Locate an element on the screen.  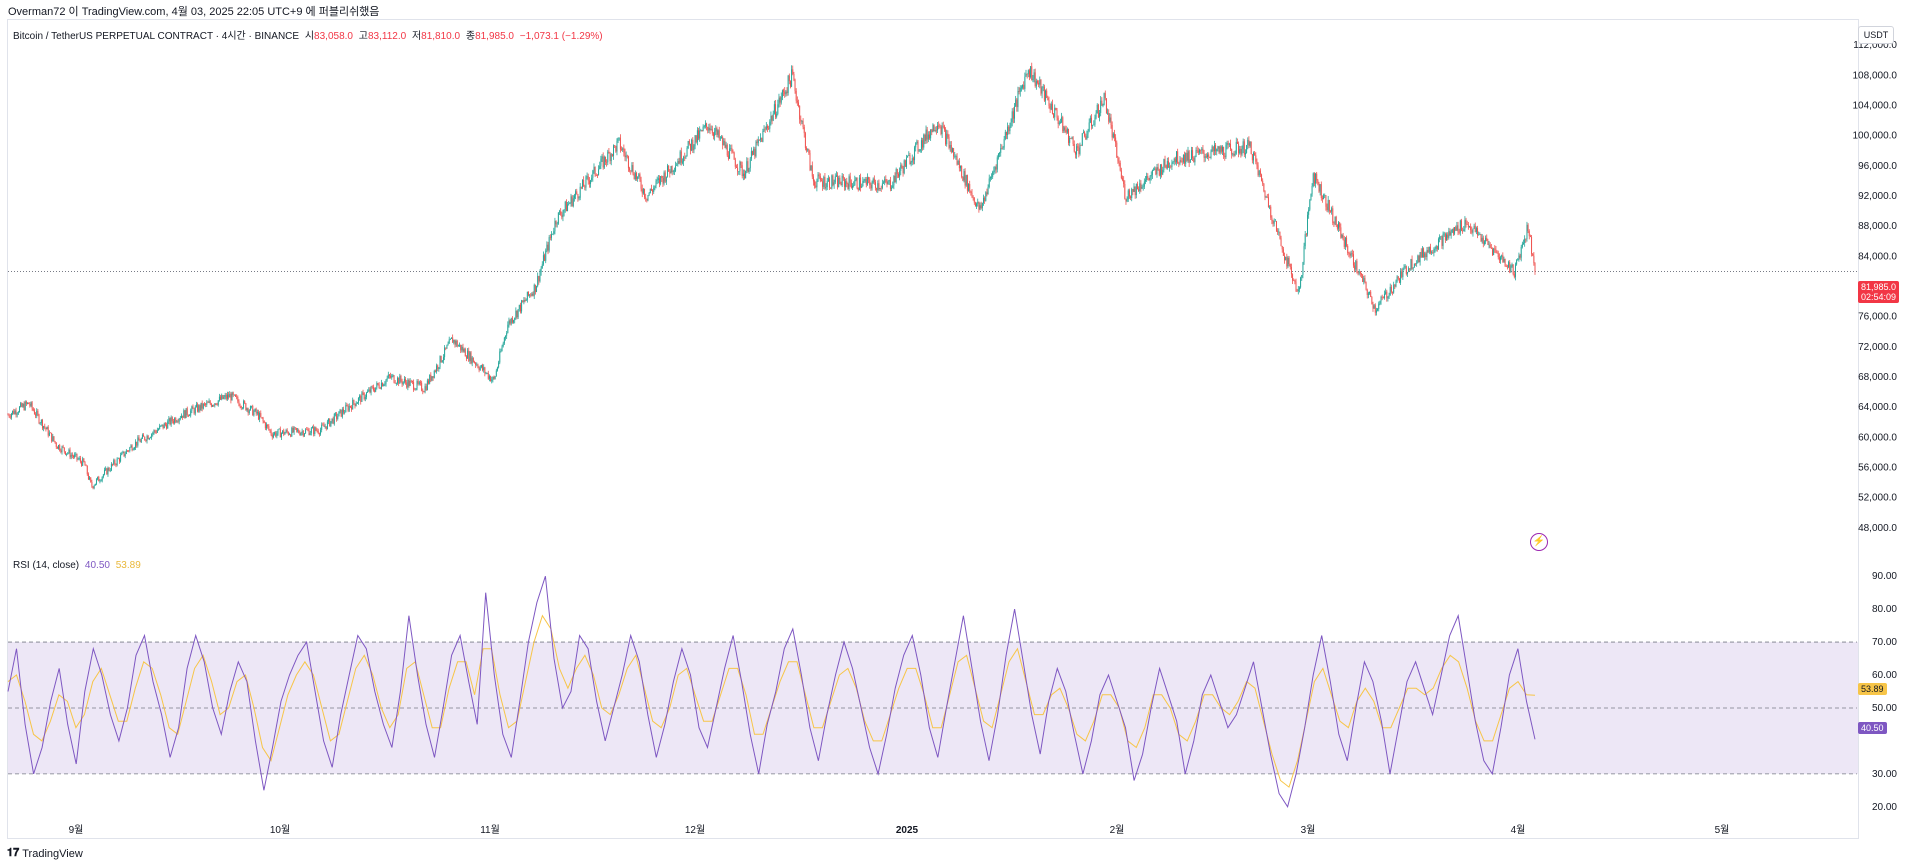
footer-brand: 𝟏𝟕 TradingView is located at coordinates (45, 853).